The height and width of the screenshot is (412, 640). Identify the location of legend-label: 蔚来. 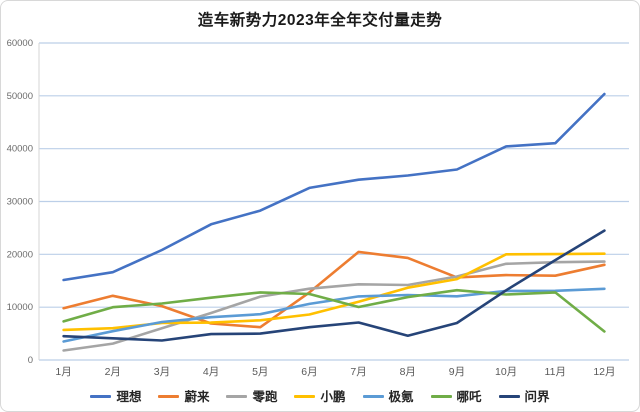
(197, 396).